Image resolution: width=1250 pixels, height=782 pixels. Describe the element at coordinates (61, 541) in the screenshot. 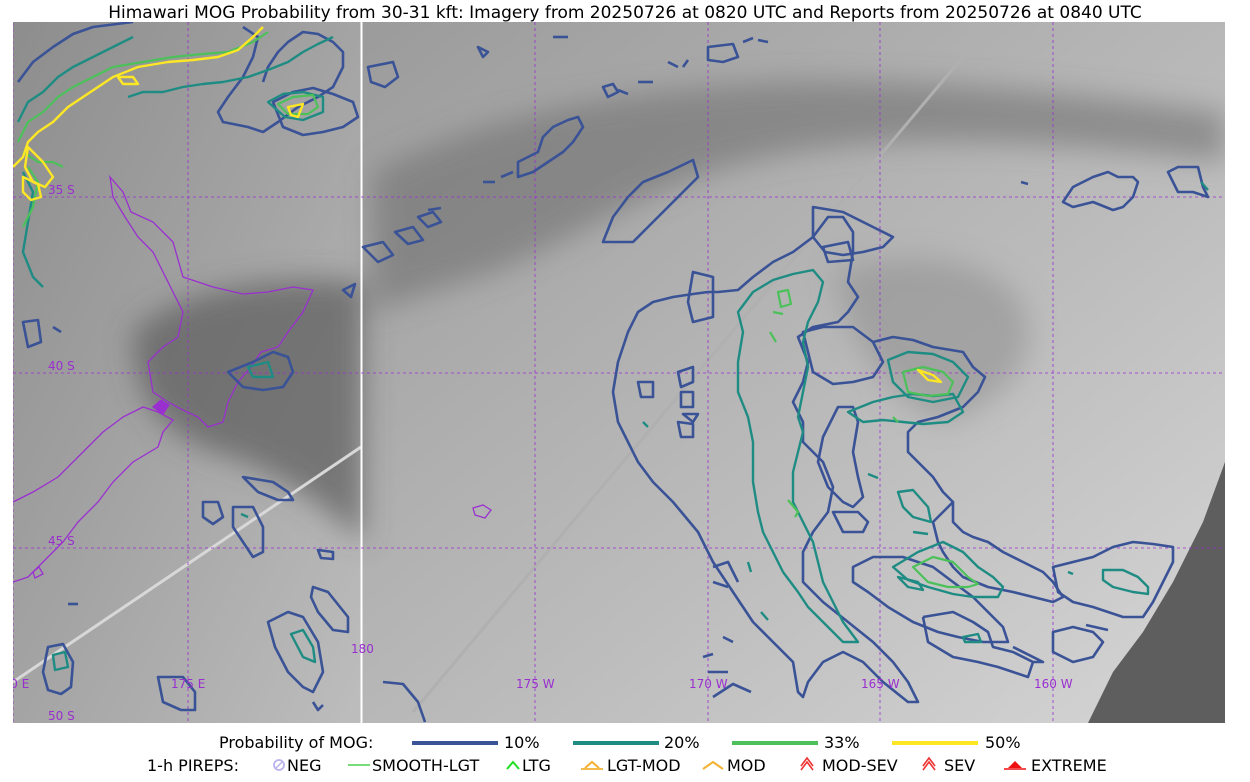

I see `lat-label-45s: 45 S` at that location.